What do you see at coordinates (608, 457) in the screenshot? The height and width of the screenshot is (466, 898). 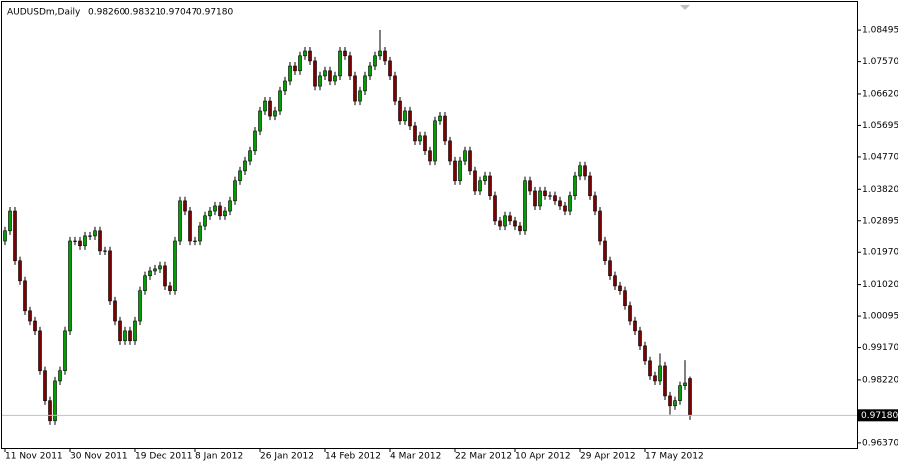 I see `x-tick-label: 29 Apr 2012` at bounding box center [608, 457].